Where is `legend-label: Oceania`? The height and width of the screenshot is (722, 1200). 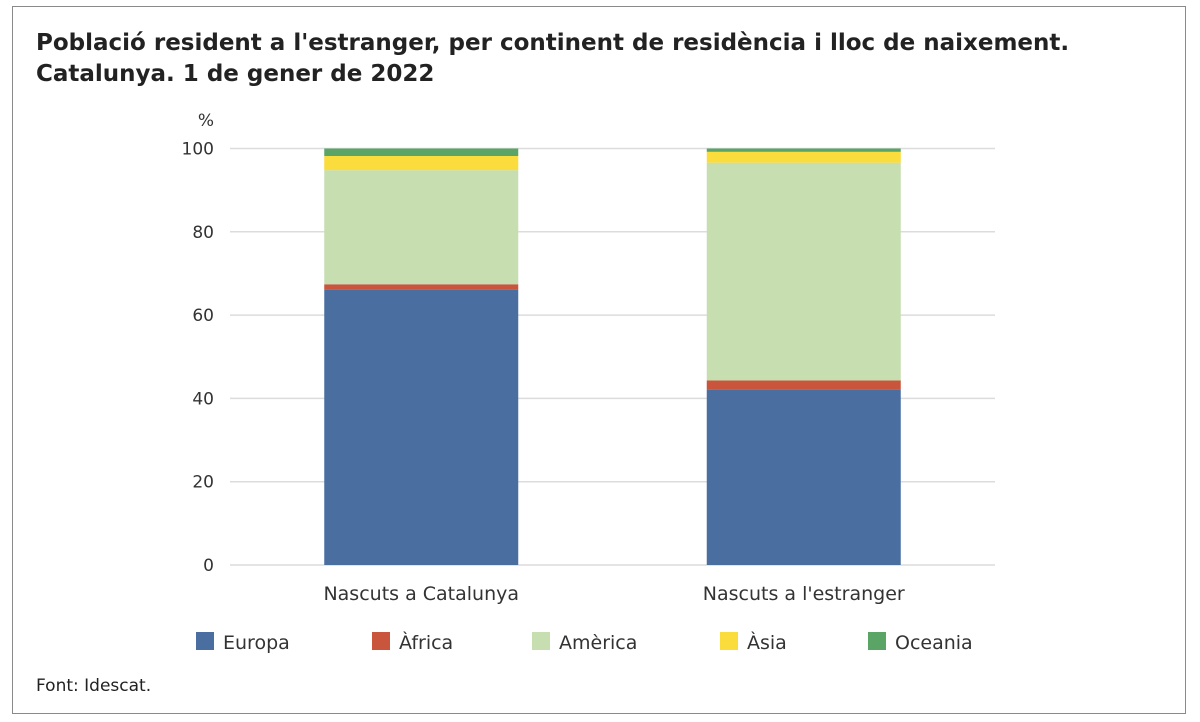
legend-label: Oceania is located at coordinates (934, 643).